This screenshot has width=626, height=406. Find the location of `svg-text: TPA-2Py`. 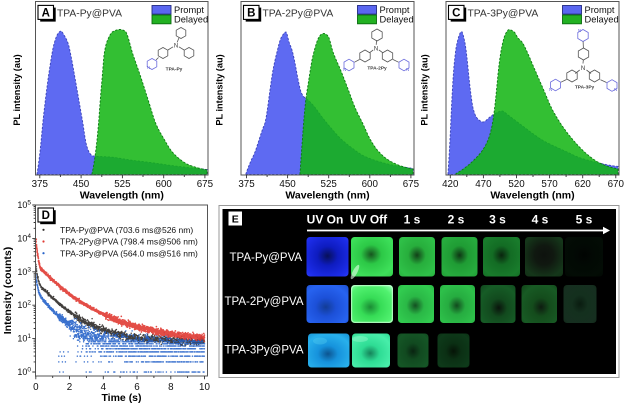

svg-text: TPA-2Py is located at coordinates (377, 69).